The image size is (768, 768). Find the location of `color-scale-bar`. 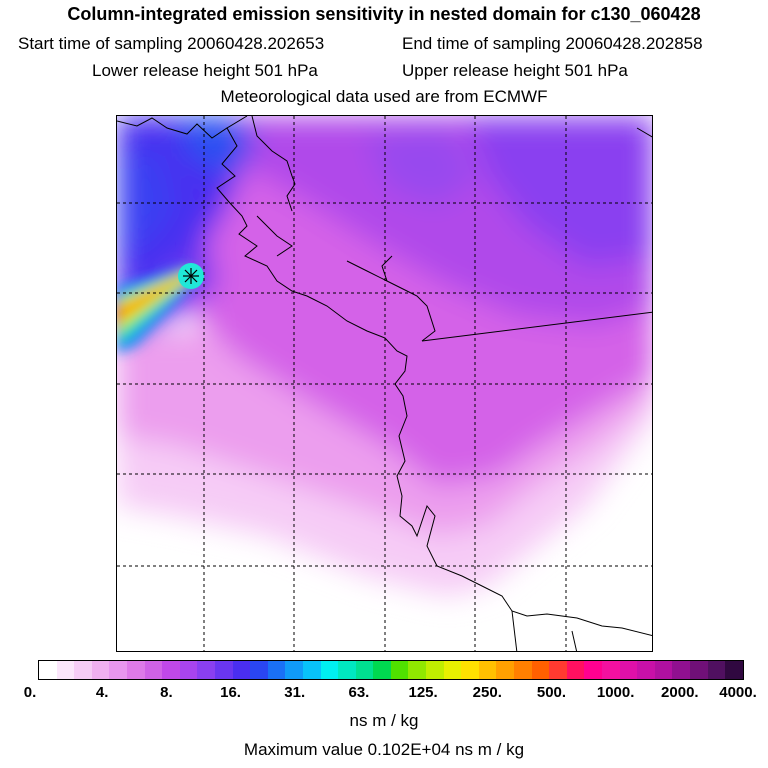

color-scale-bar is located at coordinates (391, 670).